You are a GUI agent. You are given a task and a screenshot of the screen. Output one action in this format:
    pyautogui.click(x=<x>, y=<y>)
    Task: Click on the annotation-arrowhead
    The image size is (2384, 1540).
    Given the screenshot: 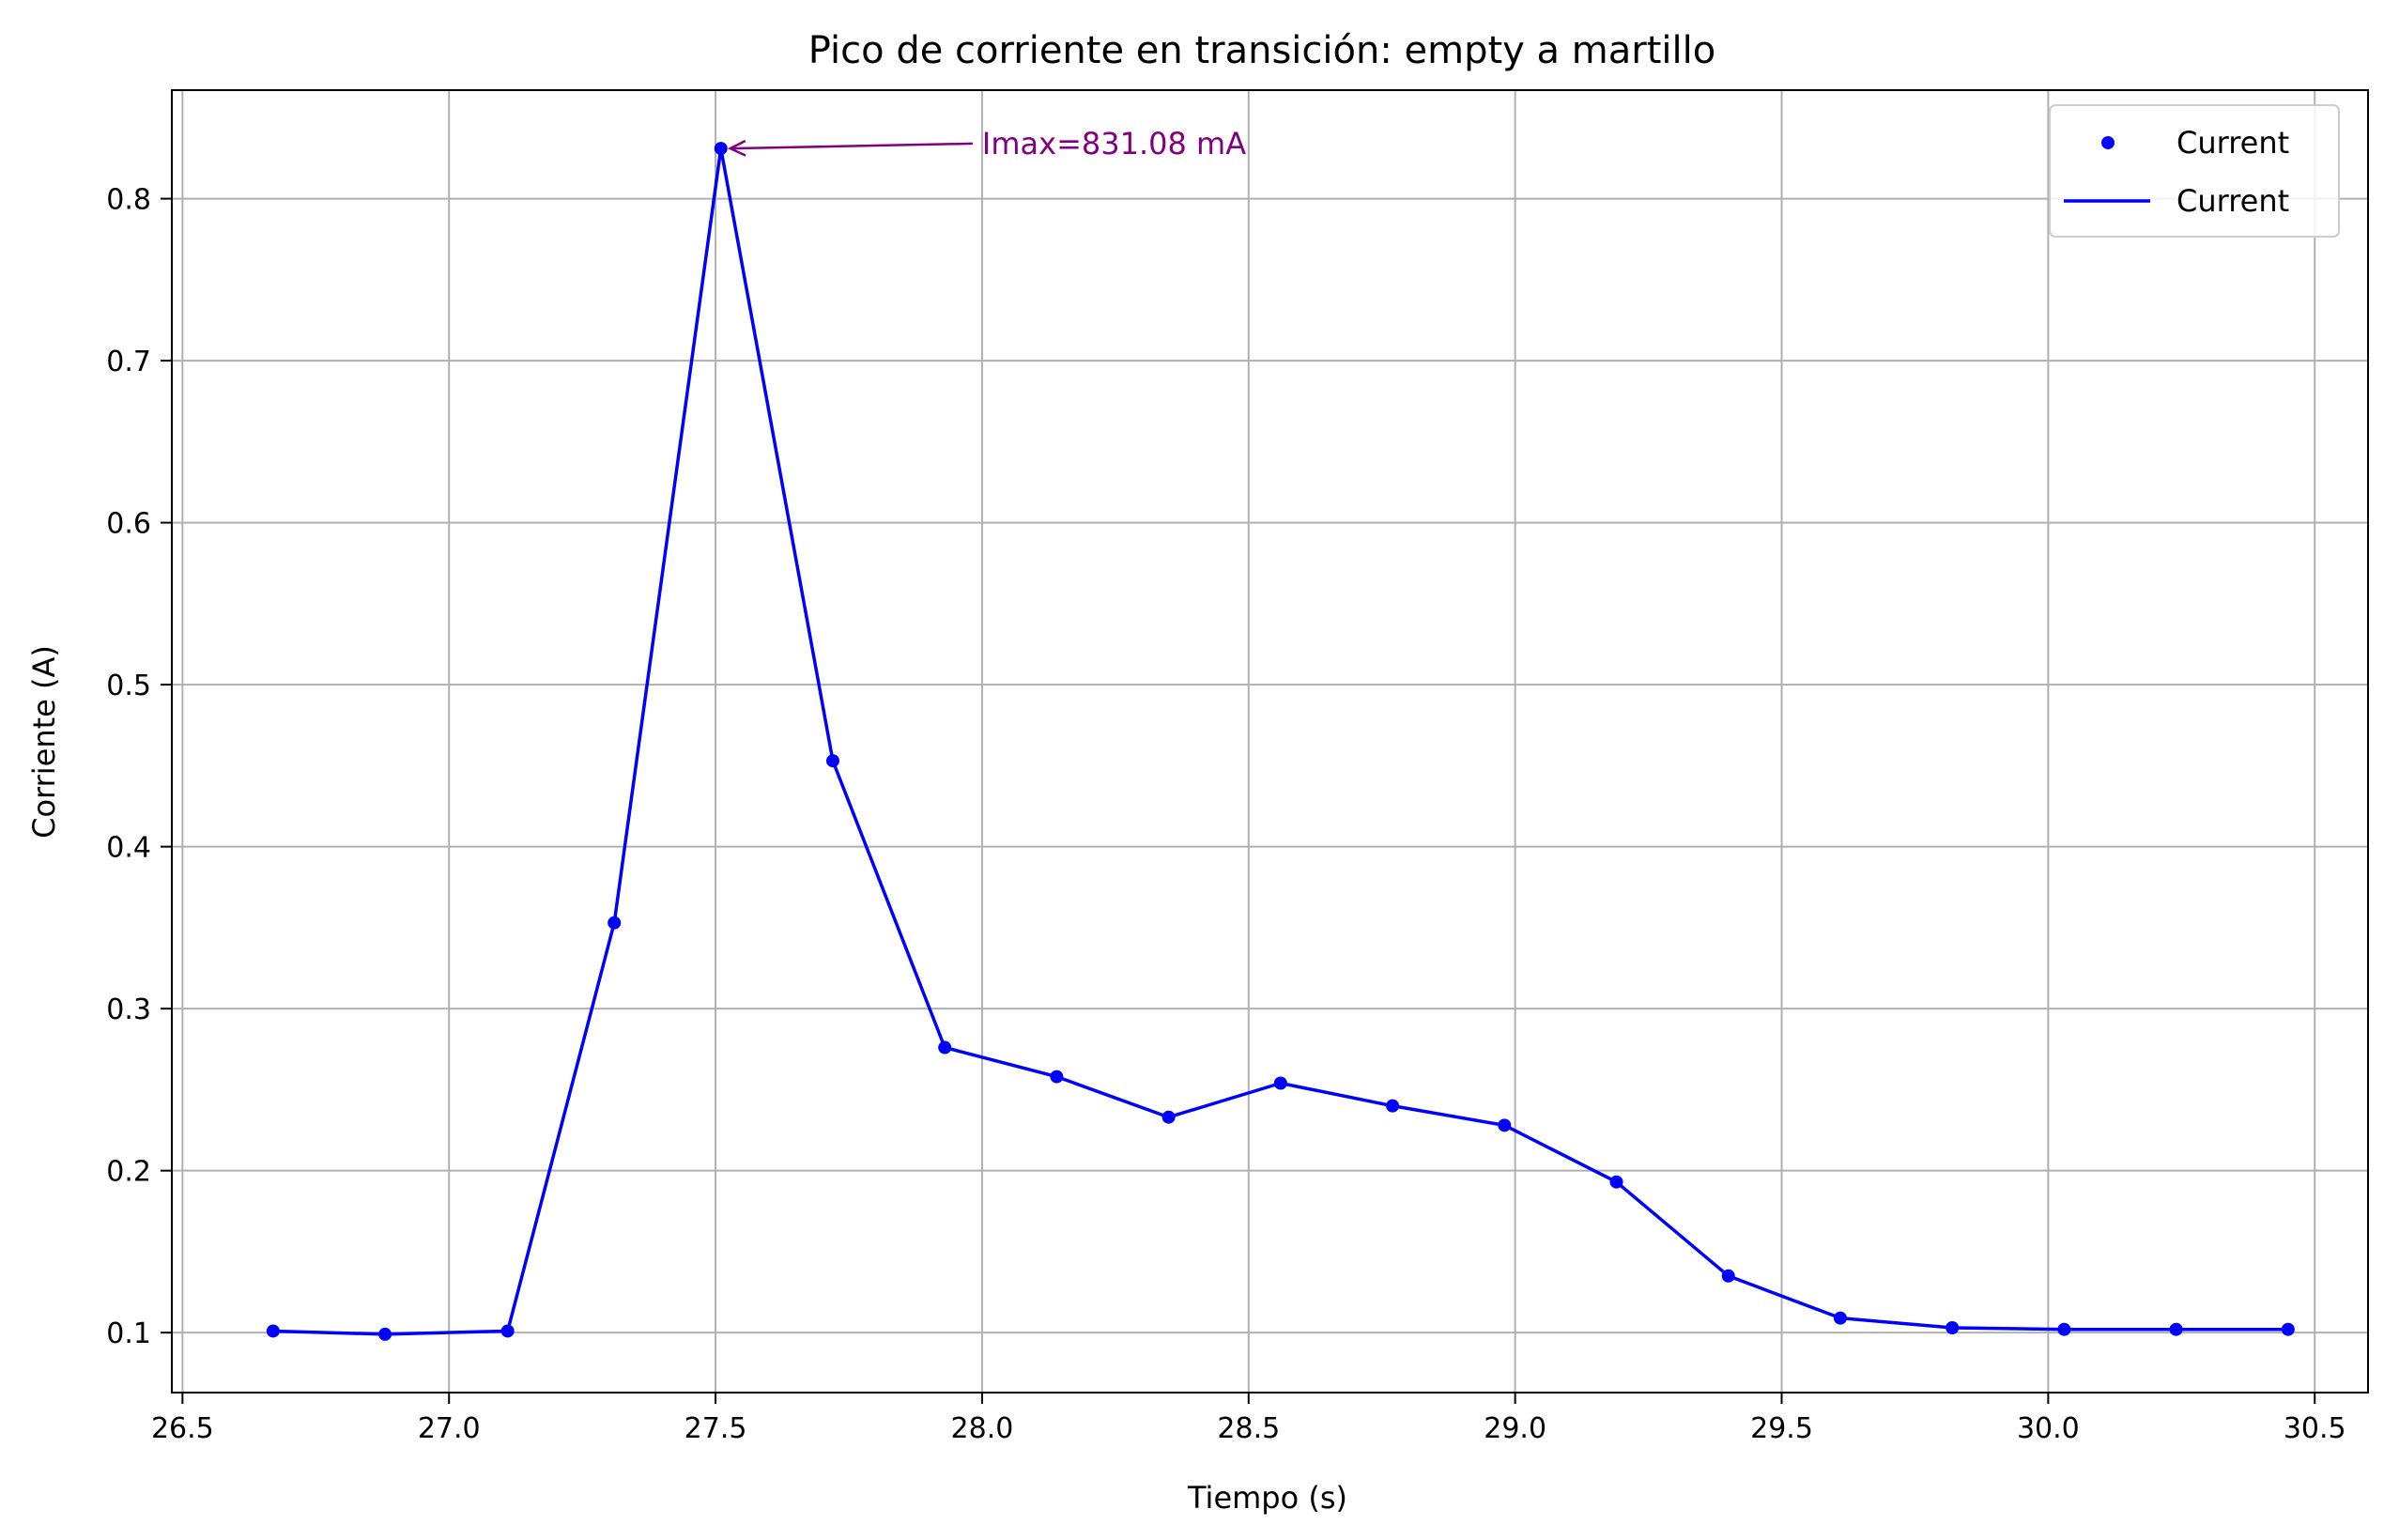 What is the action you would take?
    pyautogui.click(x=736, y=148)
    